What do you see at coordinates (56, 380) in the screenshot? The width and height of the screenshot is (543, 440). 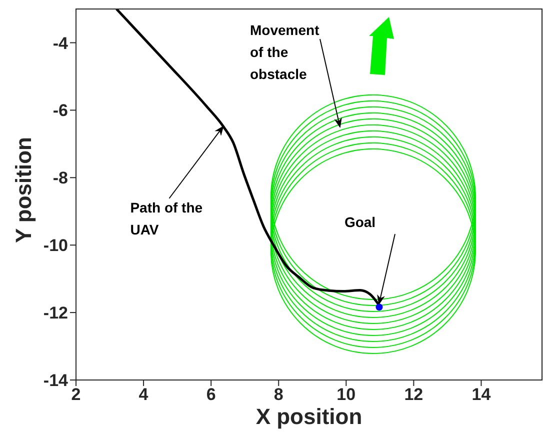 I see `y-tick-label: -14` at bounding box center [56, 380].